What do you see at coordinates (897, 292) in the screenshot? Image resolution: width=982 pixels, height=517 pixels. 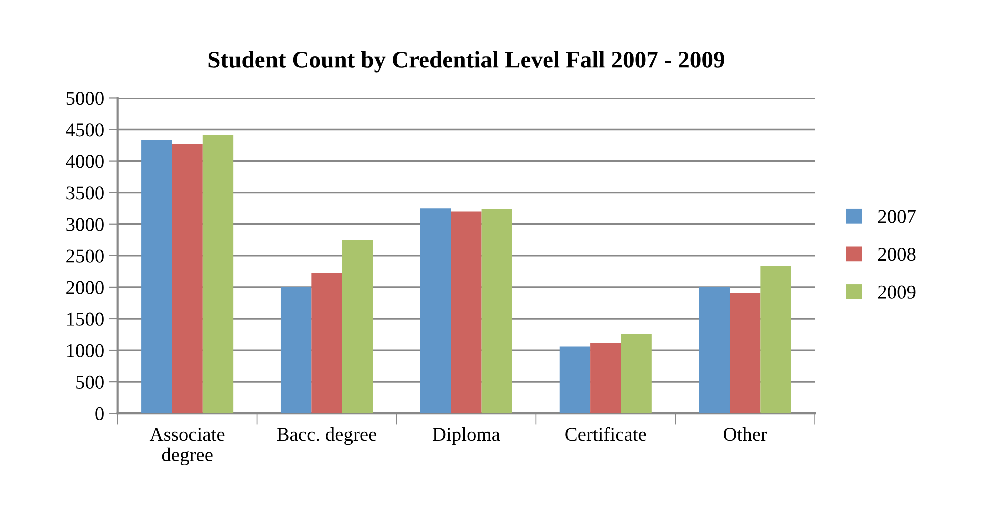 I see `legend-label: 2009` at bounding box center [897, 292].